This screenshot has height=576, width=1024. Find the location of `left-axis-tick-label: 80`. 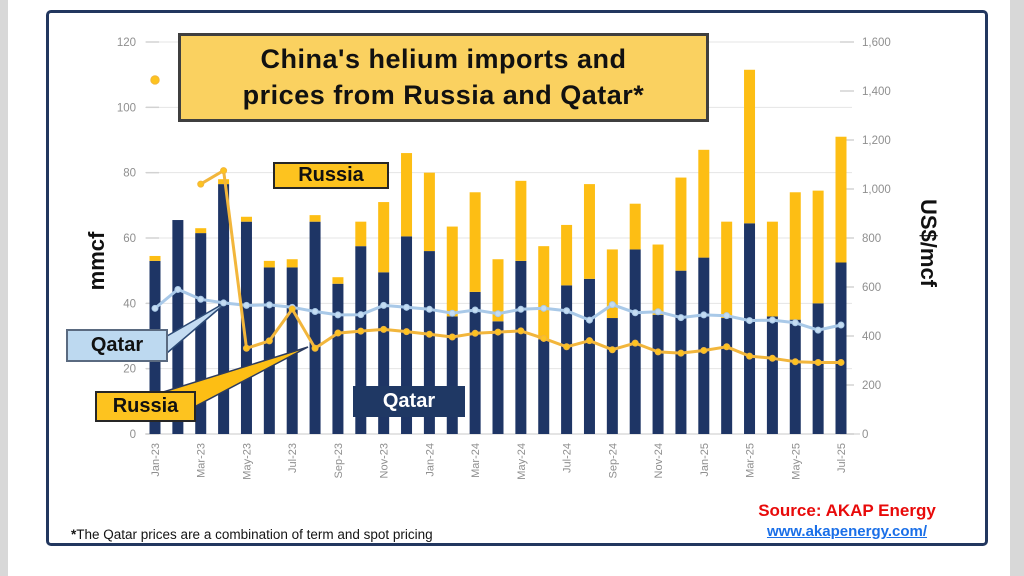

left-axis-tick-label: 80 is located at coordinates (129, 174).